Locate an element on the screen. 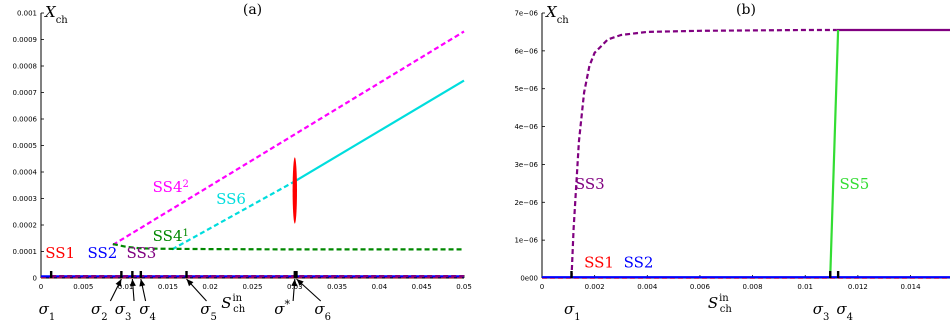 This screenshot has height=320, width=950. series-label: SS5 is located at coordinates (854, 184).